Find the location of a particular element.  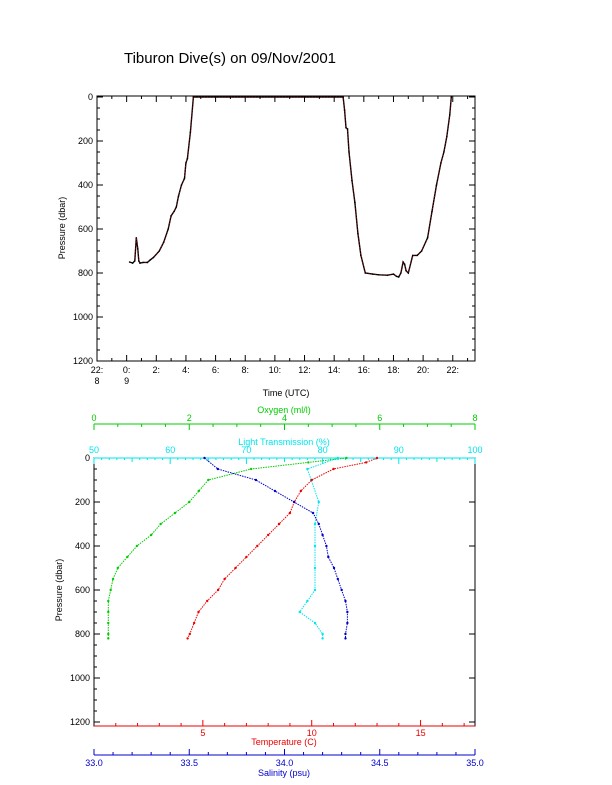

y-tick-label: 200 is located at coordinates (82, 502).